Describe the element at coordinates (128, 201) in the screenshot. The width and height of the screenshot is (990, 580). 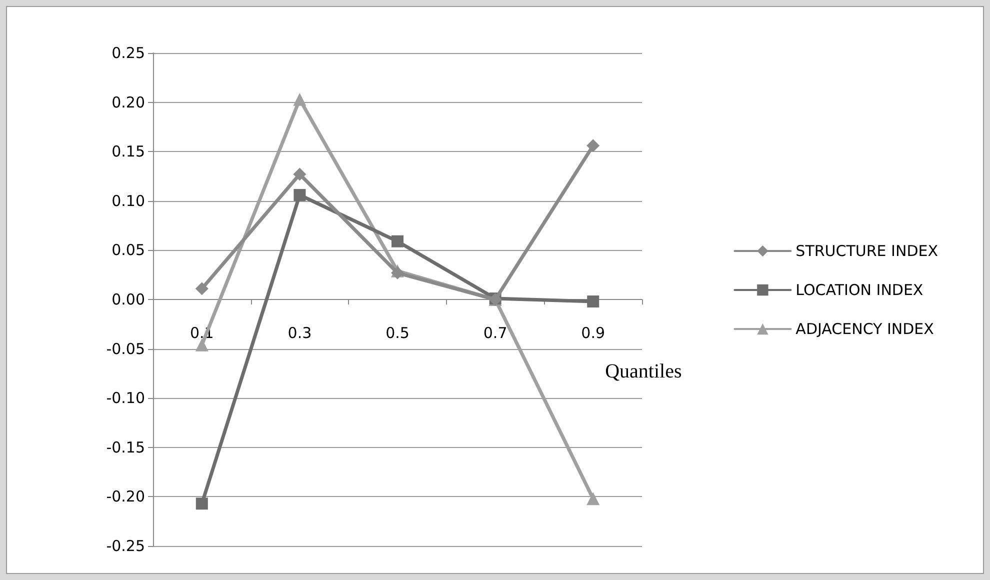
I see `y-tick-label: 0.10` at that location.